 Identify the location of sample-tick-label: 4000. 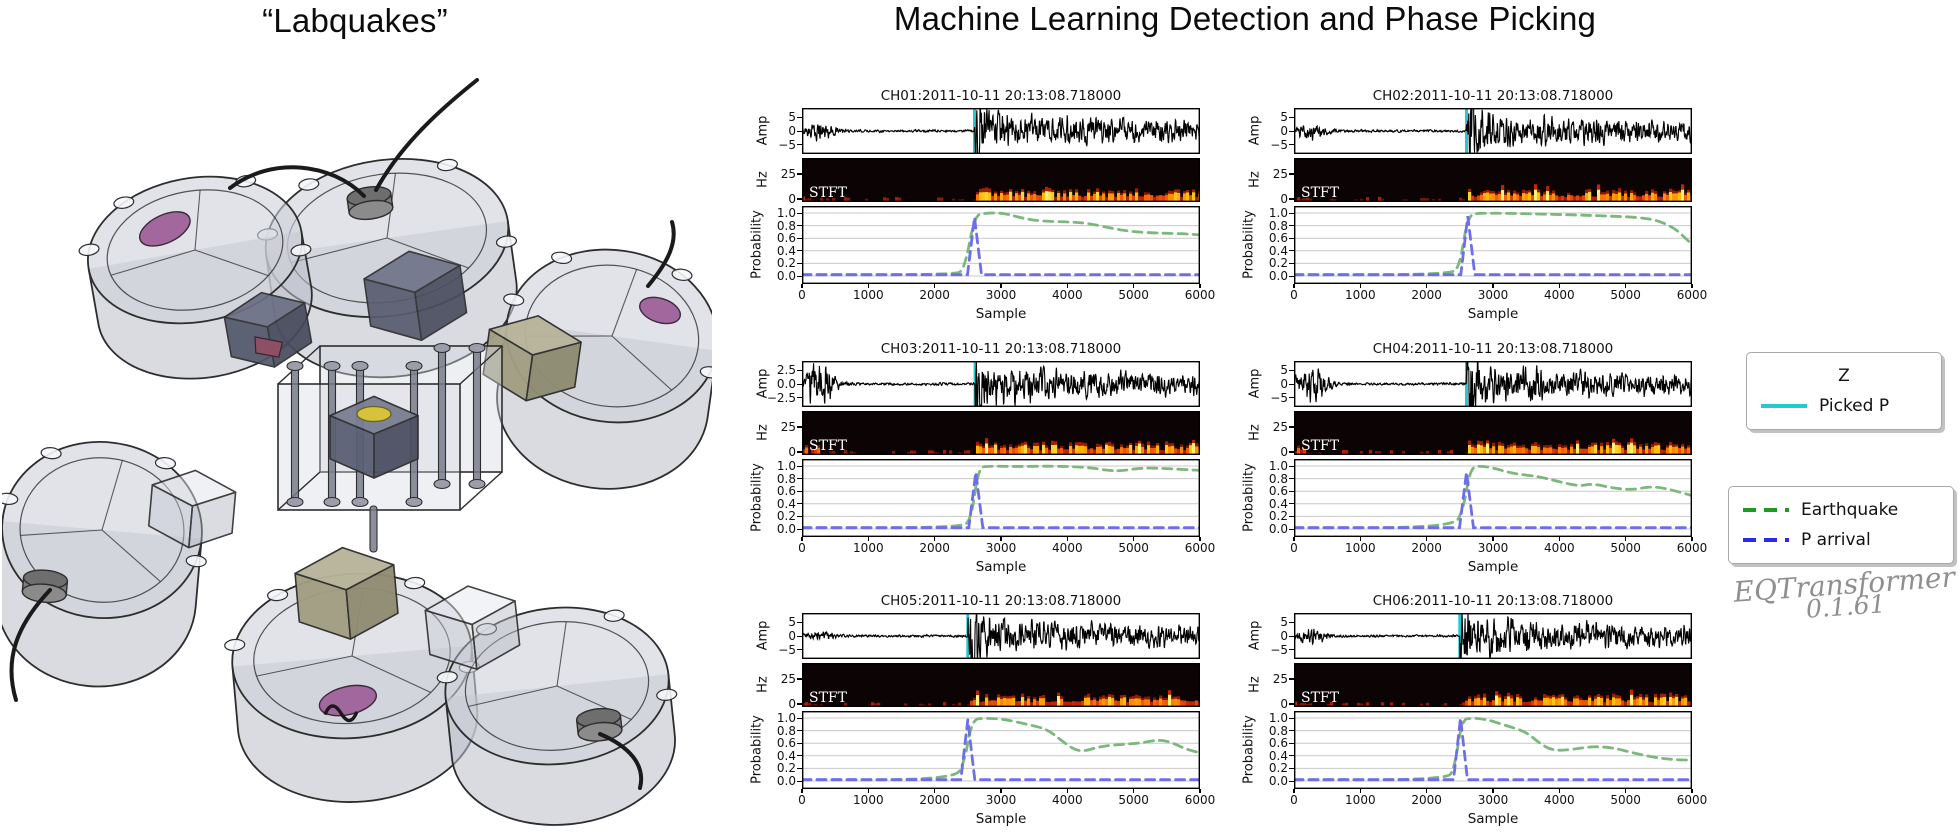
(1067, 548).